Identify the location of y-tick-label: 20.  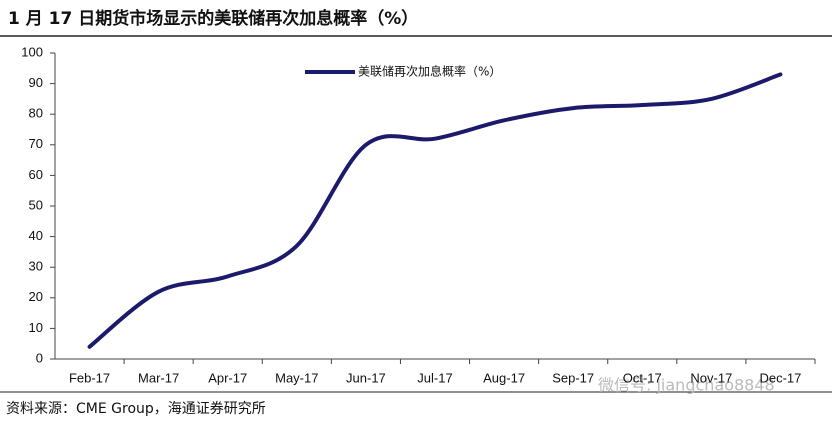
(36, 296).